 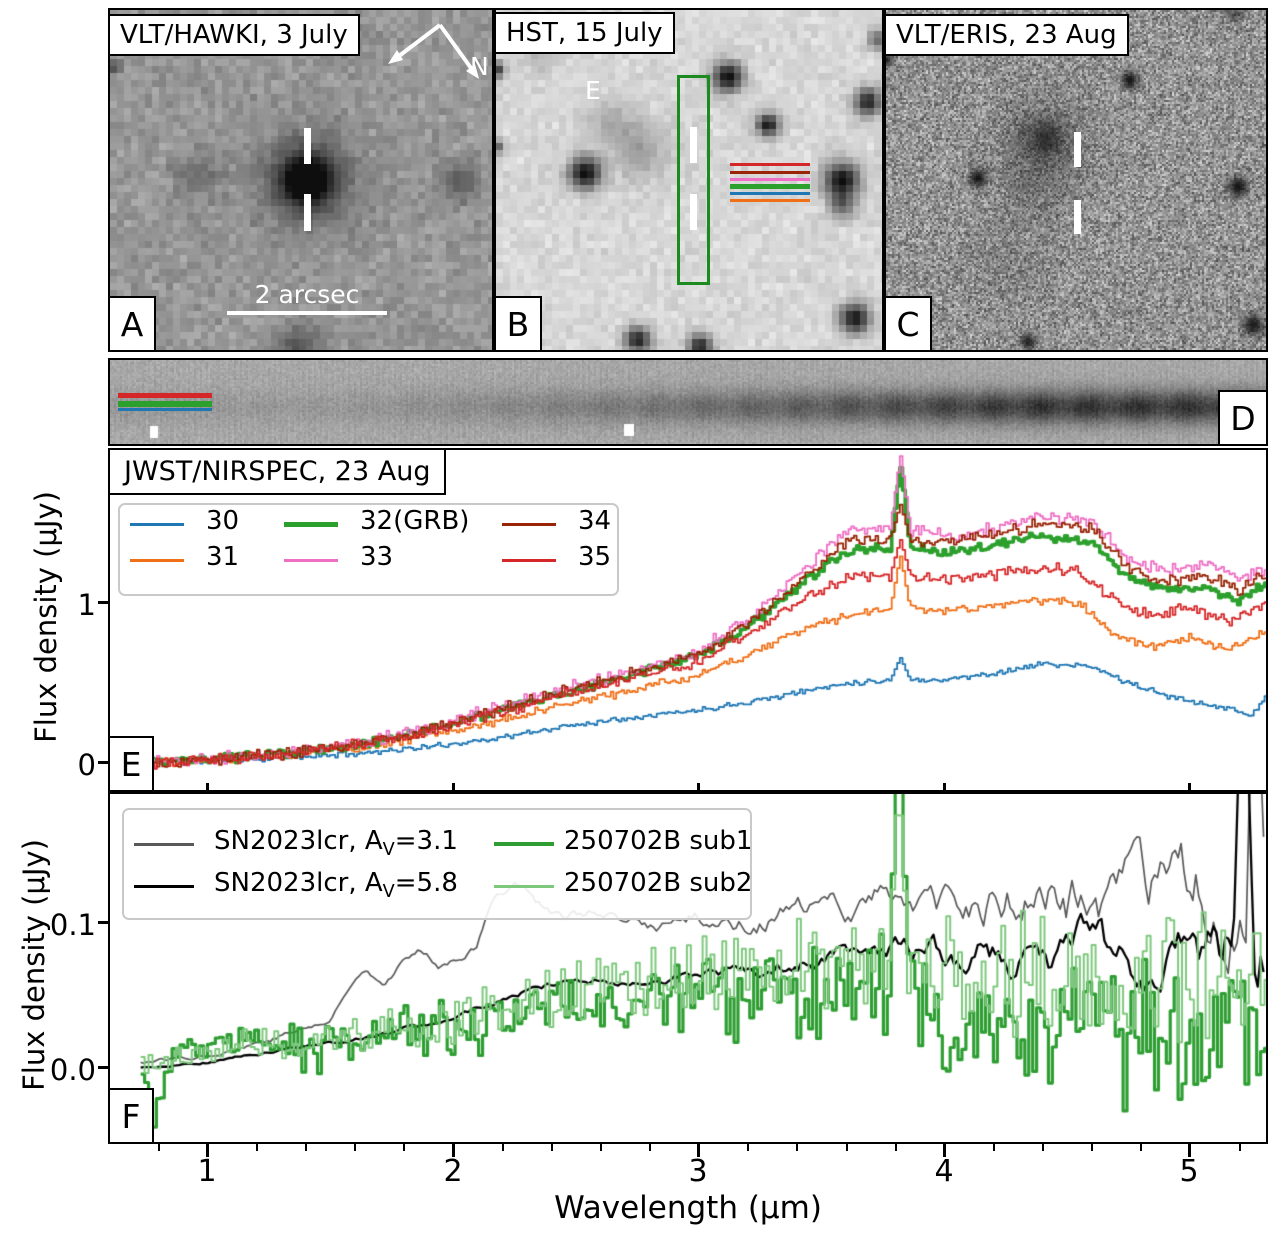 What do you see at coordinates (257, 1147) in the screenshot?
I see `xtick-minor-1.2` at bounding box center [257, 1147].